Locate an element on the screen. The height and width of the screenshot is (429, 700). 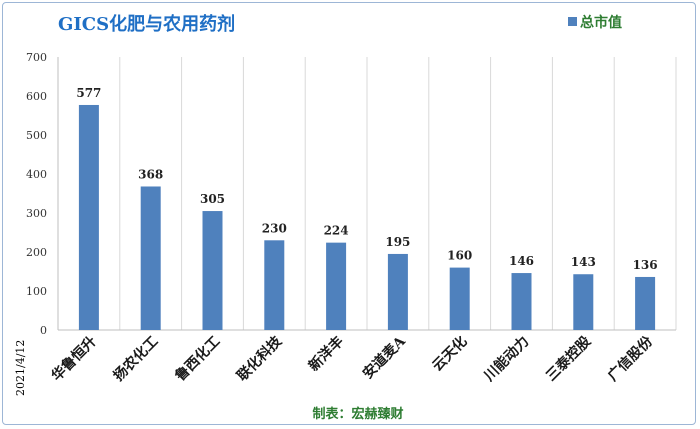
y-tick-label: 400 is located at coordinates (36, 174).